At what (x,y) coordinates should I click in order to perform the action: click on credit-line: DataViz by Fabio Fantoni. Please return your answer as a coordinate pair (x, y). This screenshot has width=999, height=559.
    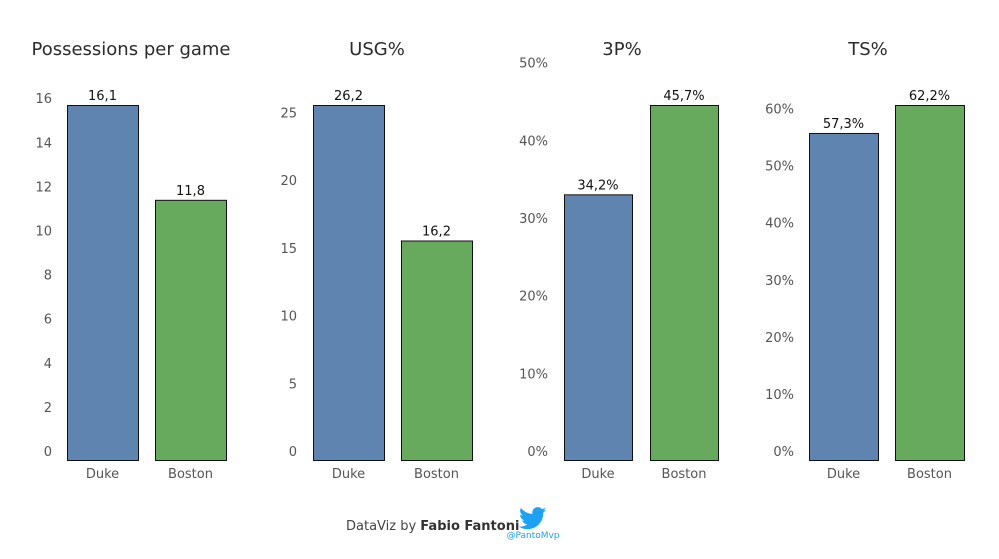
    Looking at the image, I should click on (432, 526).